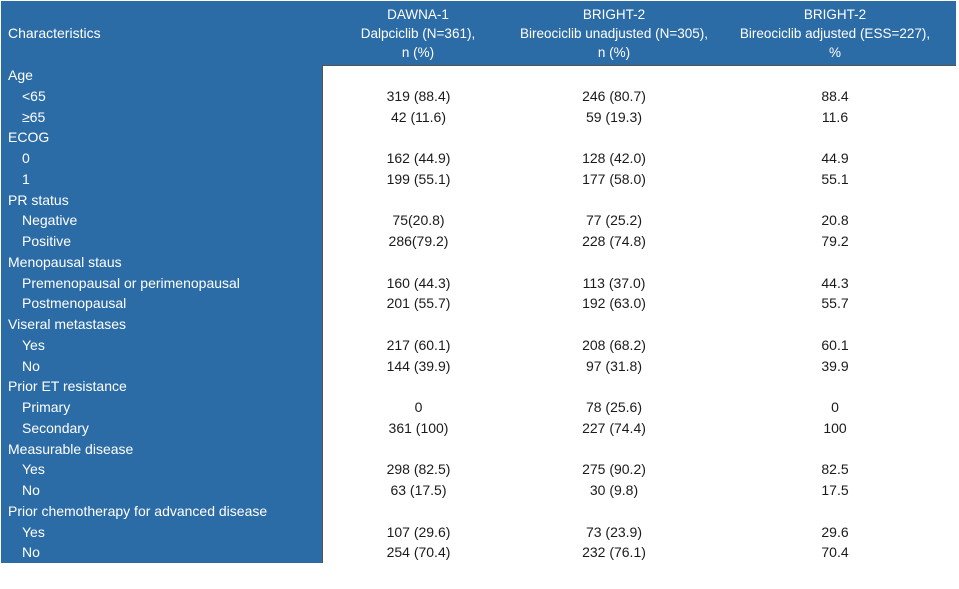  I want to click on cell-value: 254 (70.4), so click(418, 552).